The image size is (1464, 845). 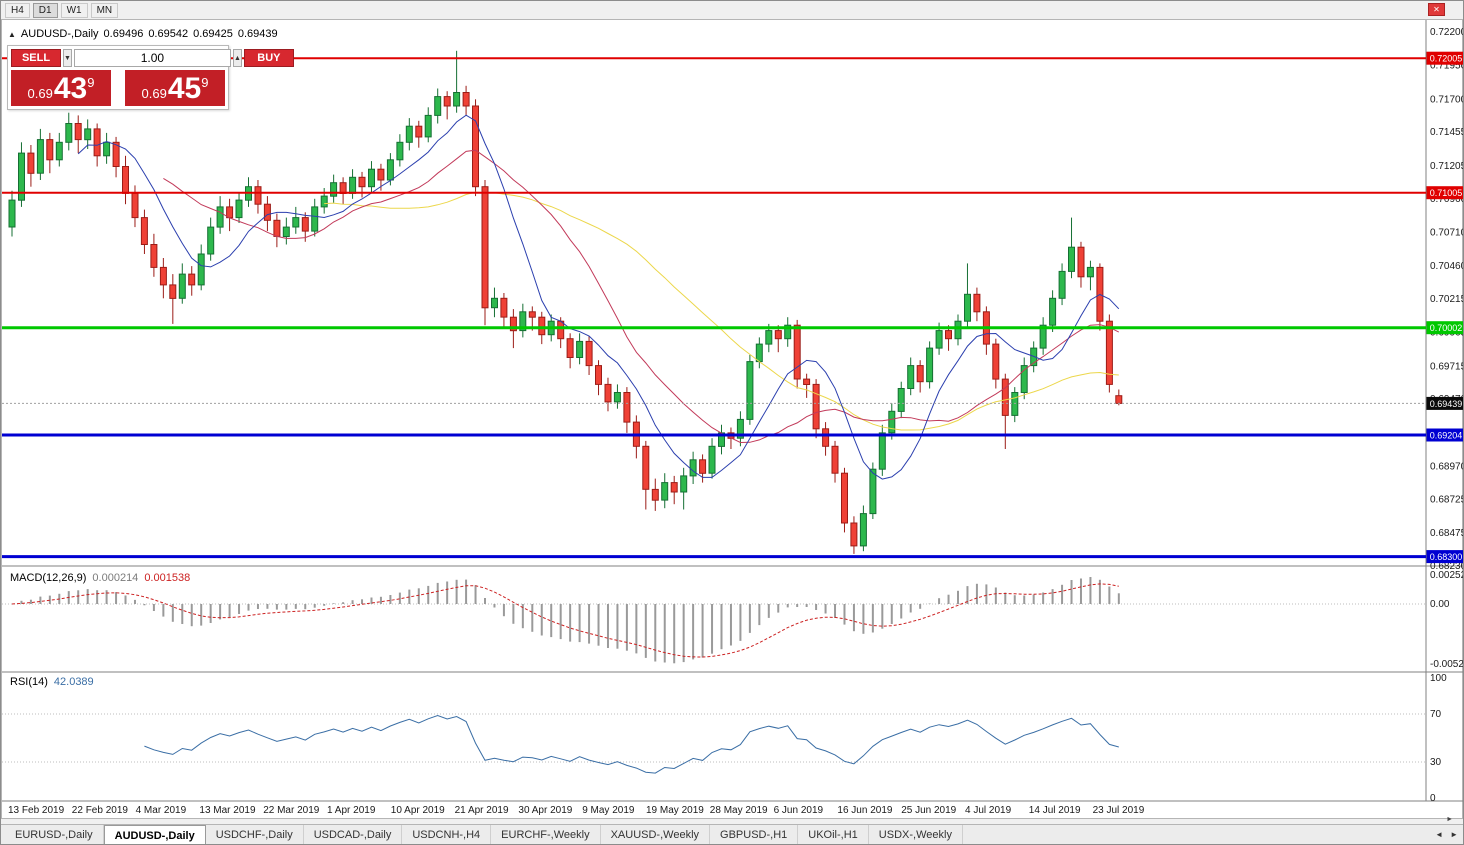 I want to click on date-axis-label: 28 May 2019, so click(x=739, y=810).